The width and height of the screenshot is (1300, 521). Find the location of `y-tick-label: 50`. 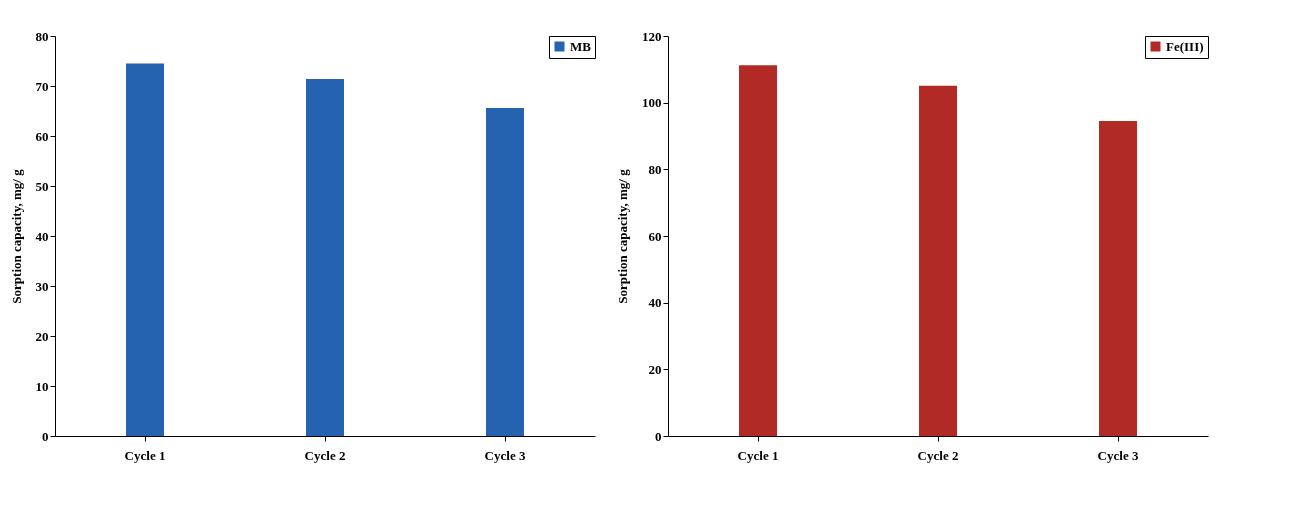

y-tick-label: 50 is located at coordinates (42, 186).